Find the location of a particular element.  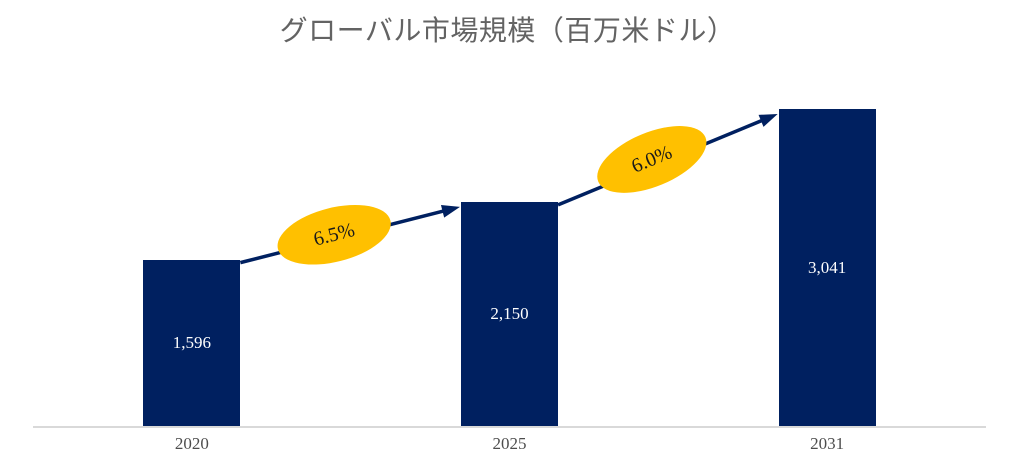

bar-2031: 3,041 is located at coordinates (827, 267).